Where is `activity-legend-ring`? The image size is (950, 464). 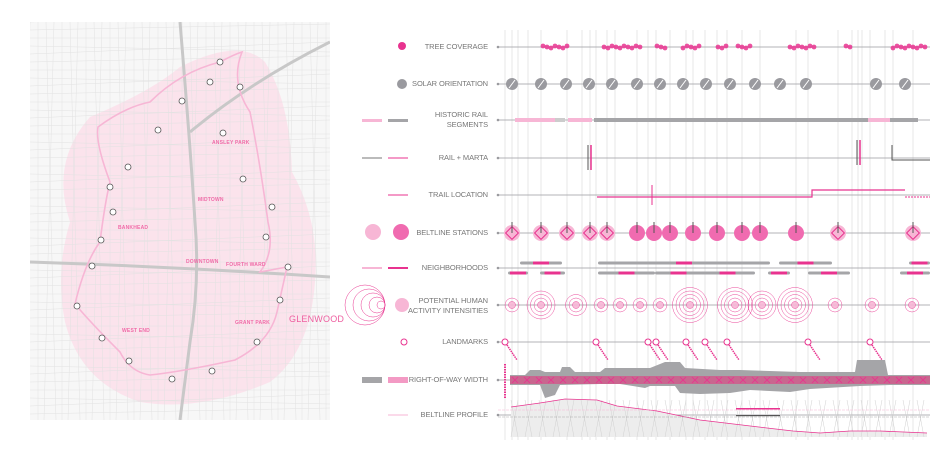
activity-legend-ring is located at coordinates (365, 305).